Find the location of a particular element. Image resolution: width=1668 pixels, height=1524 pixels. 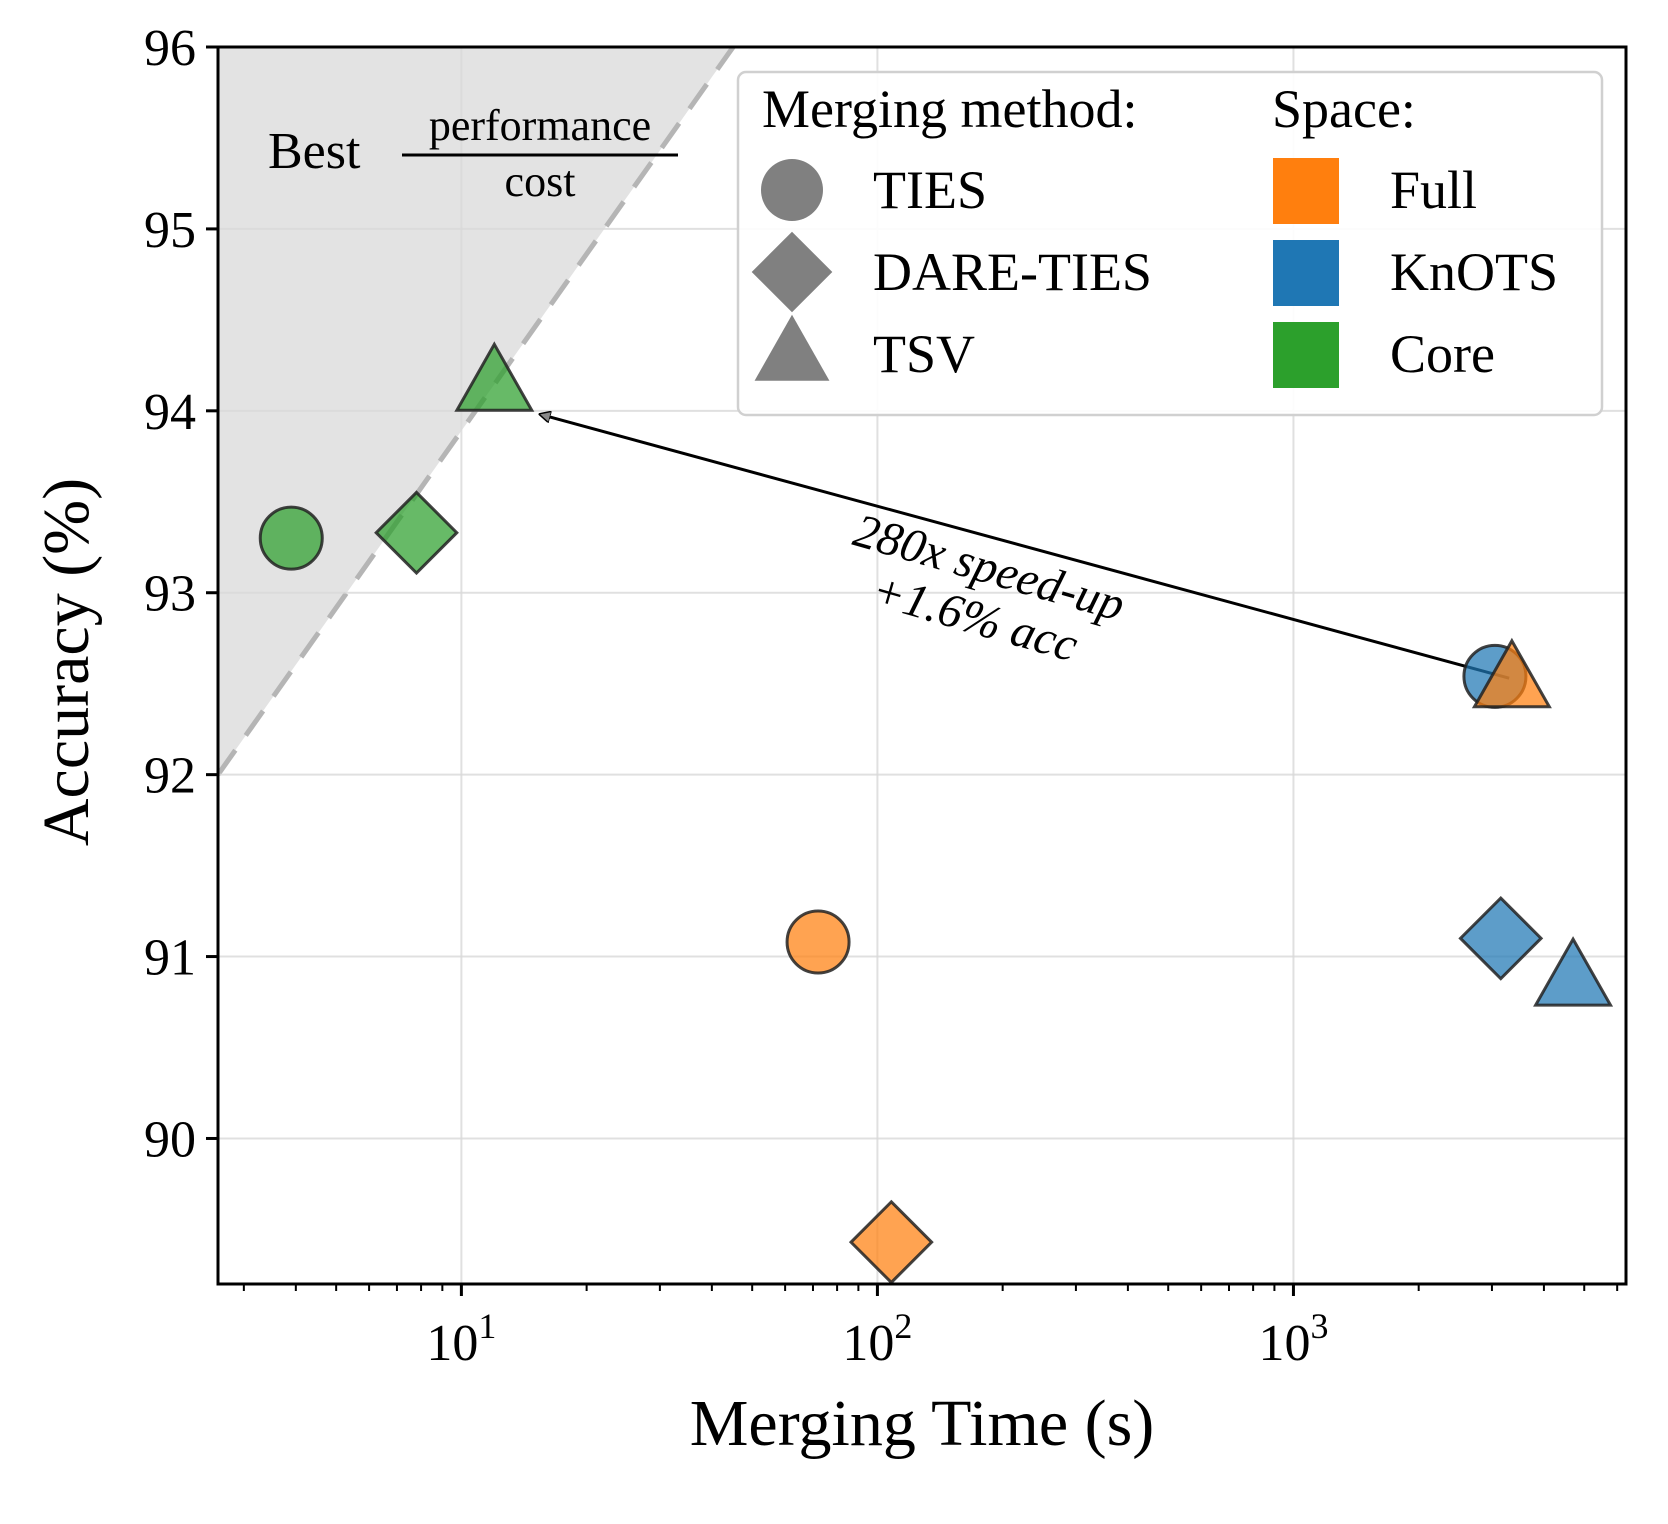

speedup-arrow is located at coordinates (1025, 547).